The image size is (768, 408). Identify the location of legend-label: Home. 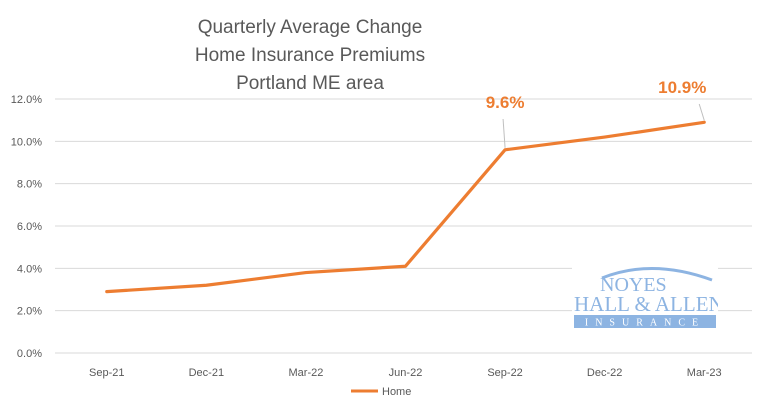
(396, 392).